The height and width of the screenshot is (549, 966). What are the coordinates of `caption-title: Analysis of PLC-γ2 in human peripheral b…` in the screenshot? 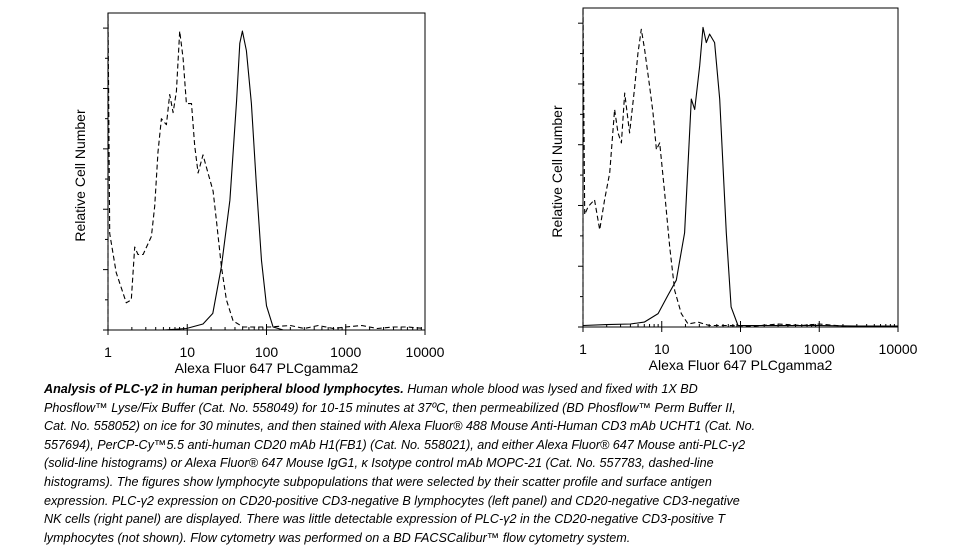 It's located at (224, 389).